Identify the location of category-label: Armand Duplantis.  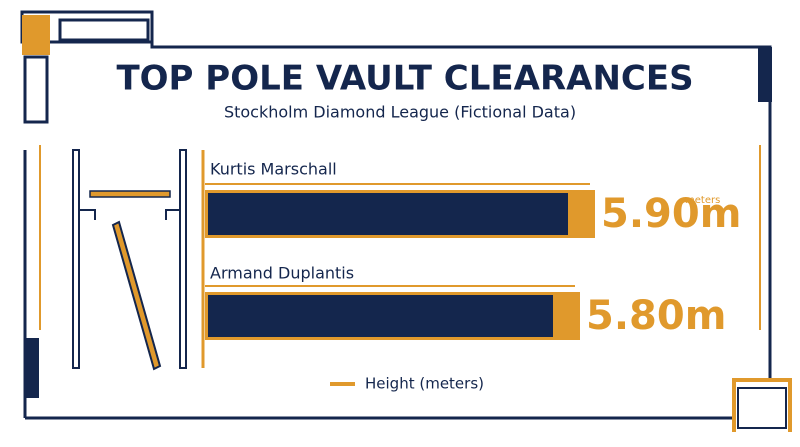
(282, 273).